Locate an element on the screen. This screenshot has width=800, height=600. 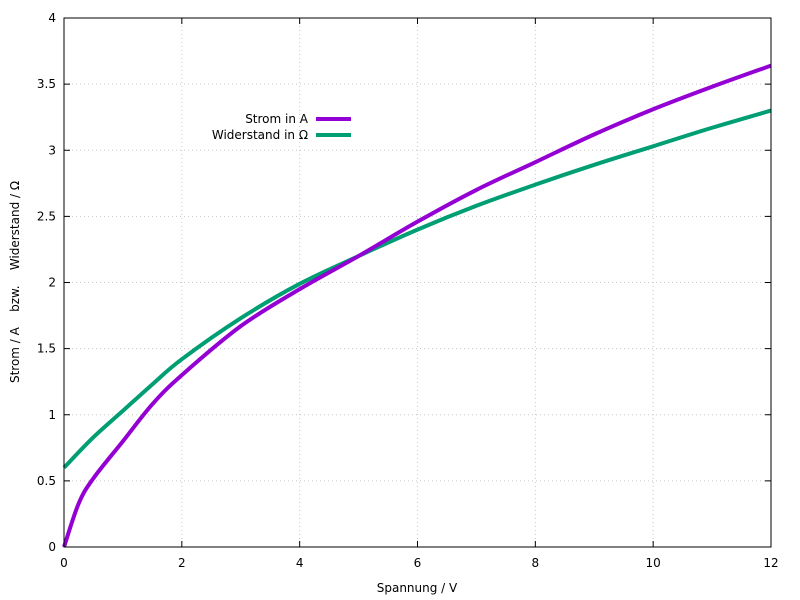
y-tick-label: 0.5 is located at coordinates (46, 481).